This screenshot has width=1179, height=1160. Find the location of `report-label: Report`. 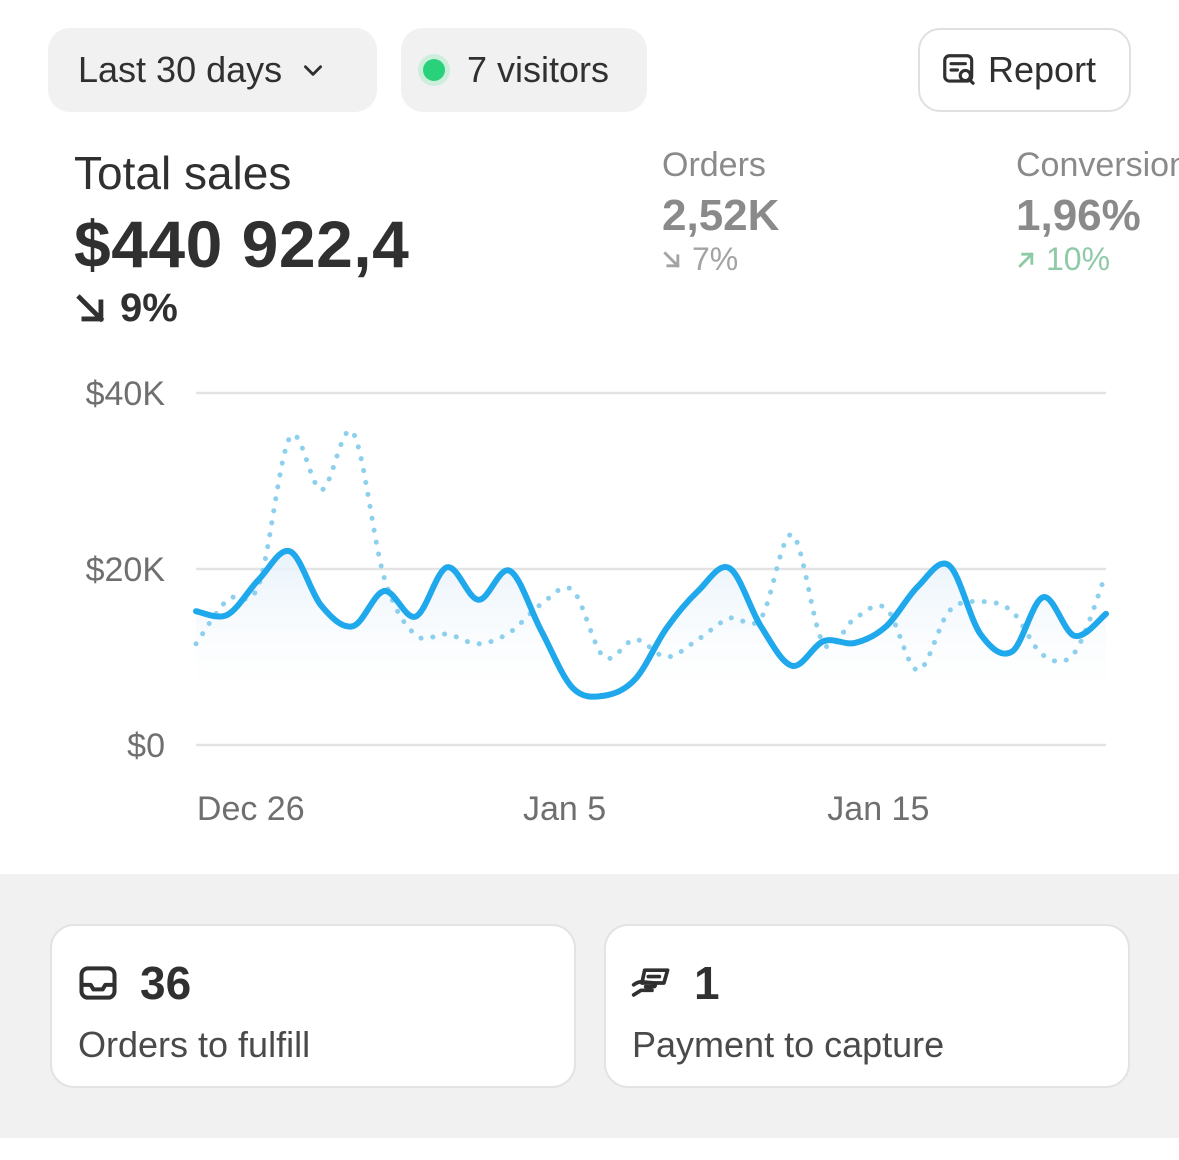

report-label: Report is located at coordinates (1042, 69).